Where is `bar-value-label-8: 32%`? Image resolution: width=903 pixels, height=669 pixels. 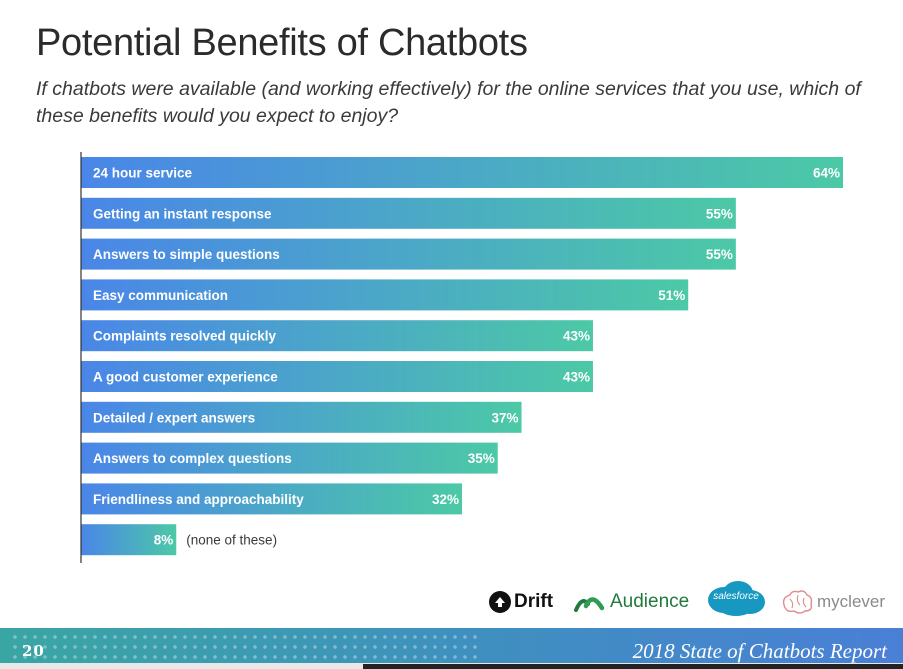 bar-value-label-8: 32% is located at coordinates (445, 499).